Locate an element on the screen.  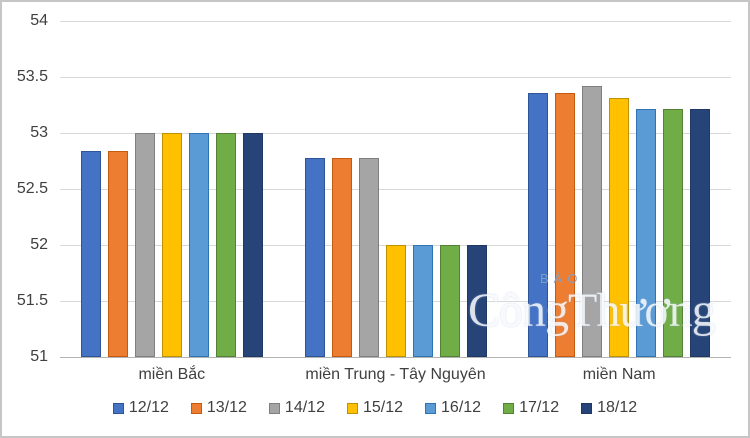
legend-item: 15/12 is located at coordinates (375, 408).